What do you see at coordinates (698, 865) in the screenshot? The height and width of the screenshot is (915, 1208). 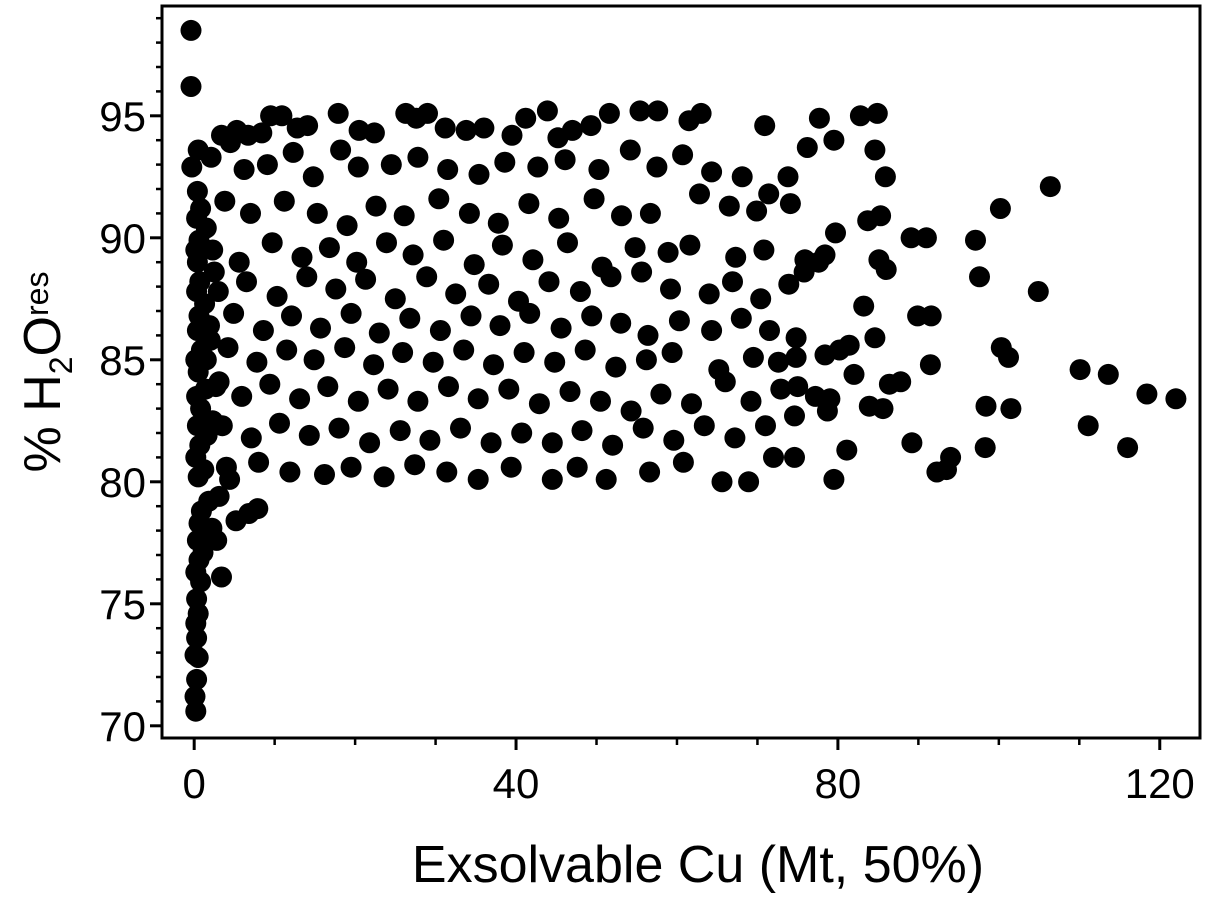 I see `x-axis-title: Exsolvable Cu (Mt, 50%)` at bounding box center [698, 865].